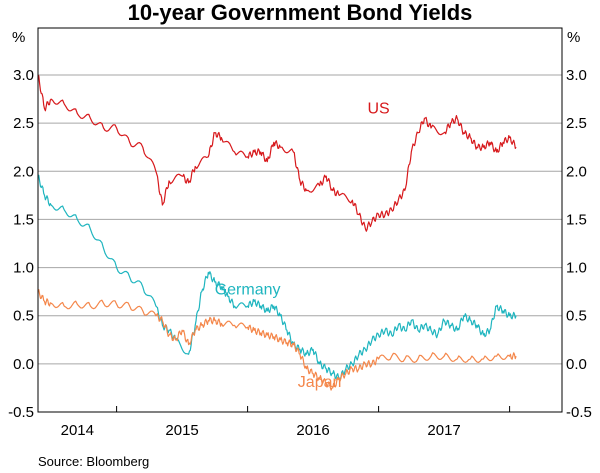 Image resolution: width=600 pixels, height=473 pixels. I want to click on y-tick-right-1.0: 1.0, so click(576, 268).